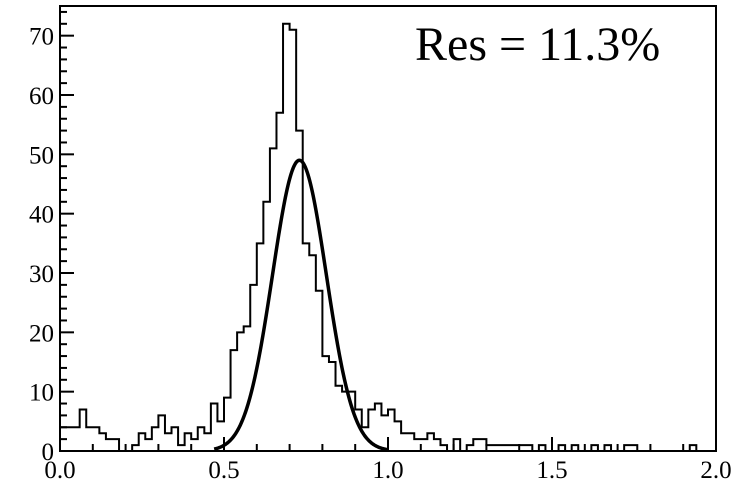 Image resolution: width=740 pixels, height=488 pixels. What do you see at coordinates (48, 452) in the screenshot?
I see `y-tick-label: 0` at bounding box center [48, 452].